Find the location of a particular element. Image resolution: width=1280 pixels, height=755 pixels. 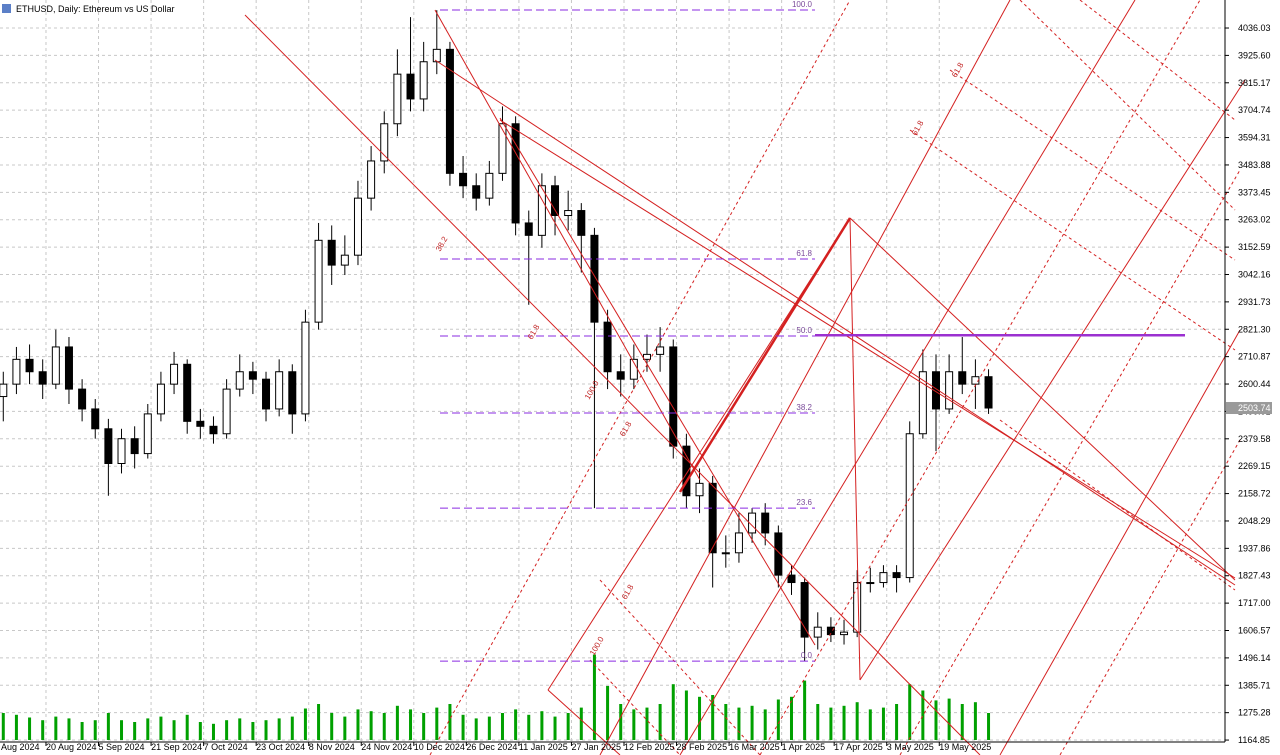

y-tick-label: 3704.74 is located at coordinates (1254, 110).